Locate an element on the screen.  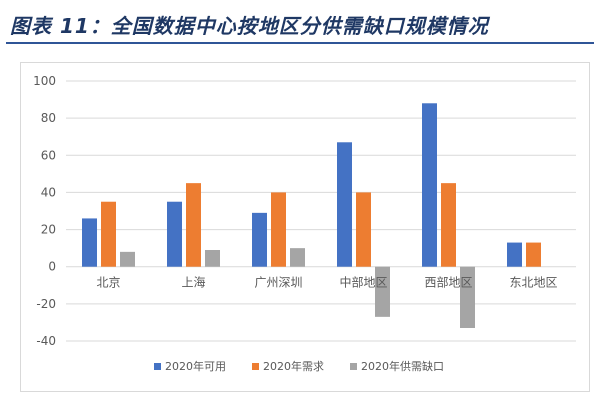
x-tick-label: 广州深圳 is located at coordinates (278, 283).